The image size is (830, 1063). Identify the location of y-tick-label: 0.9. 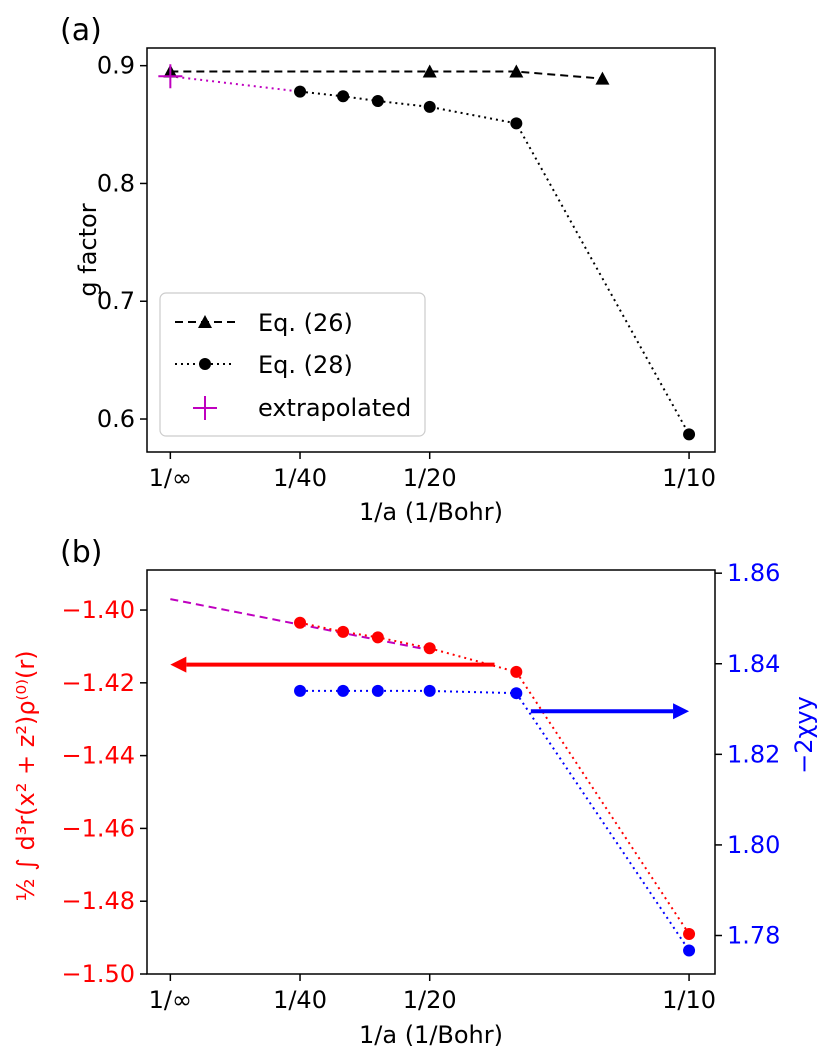
(116, 66).